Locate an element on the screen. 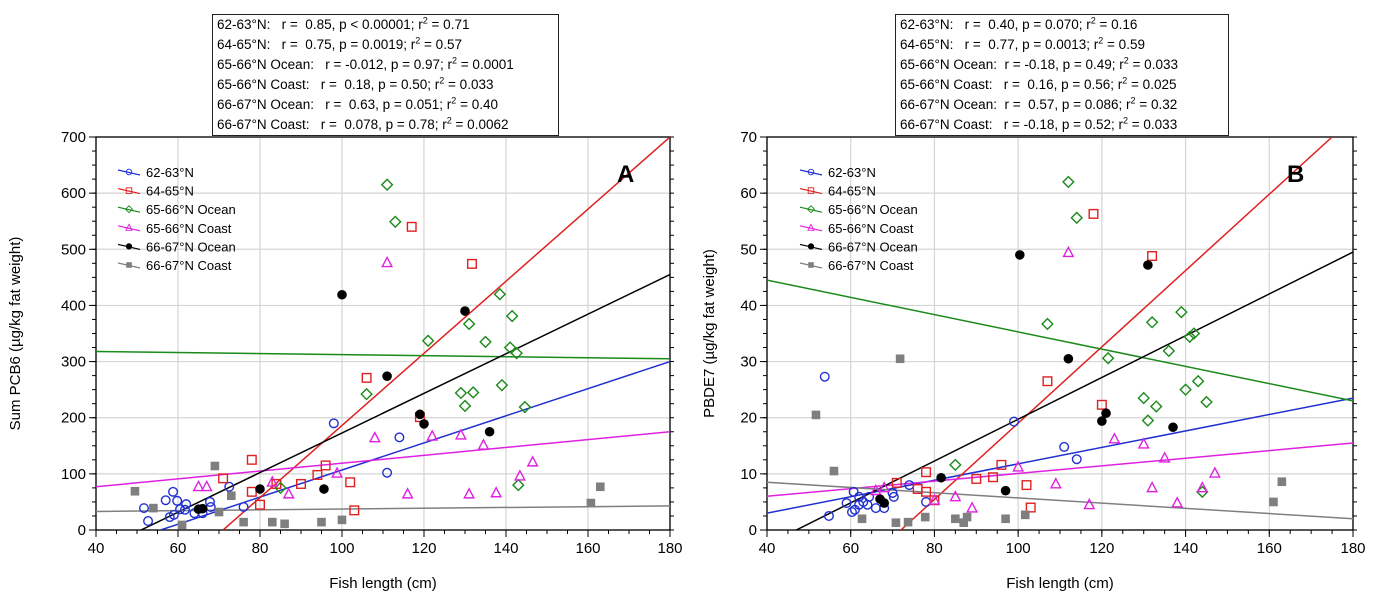 The width and height of the screenshot is (1385, 605). stats-value: = 0.033 is located at coordinates (1153, 124).